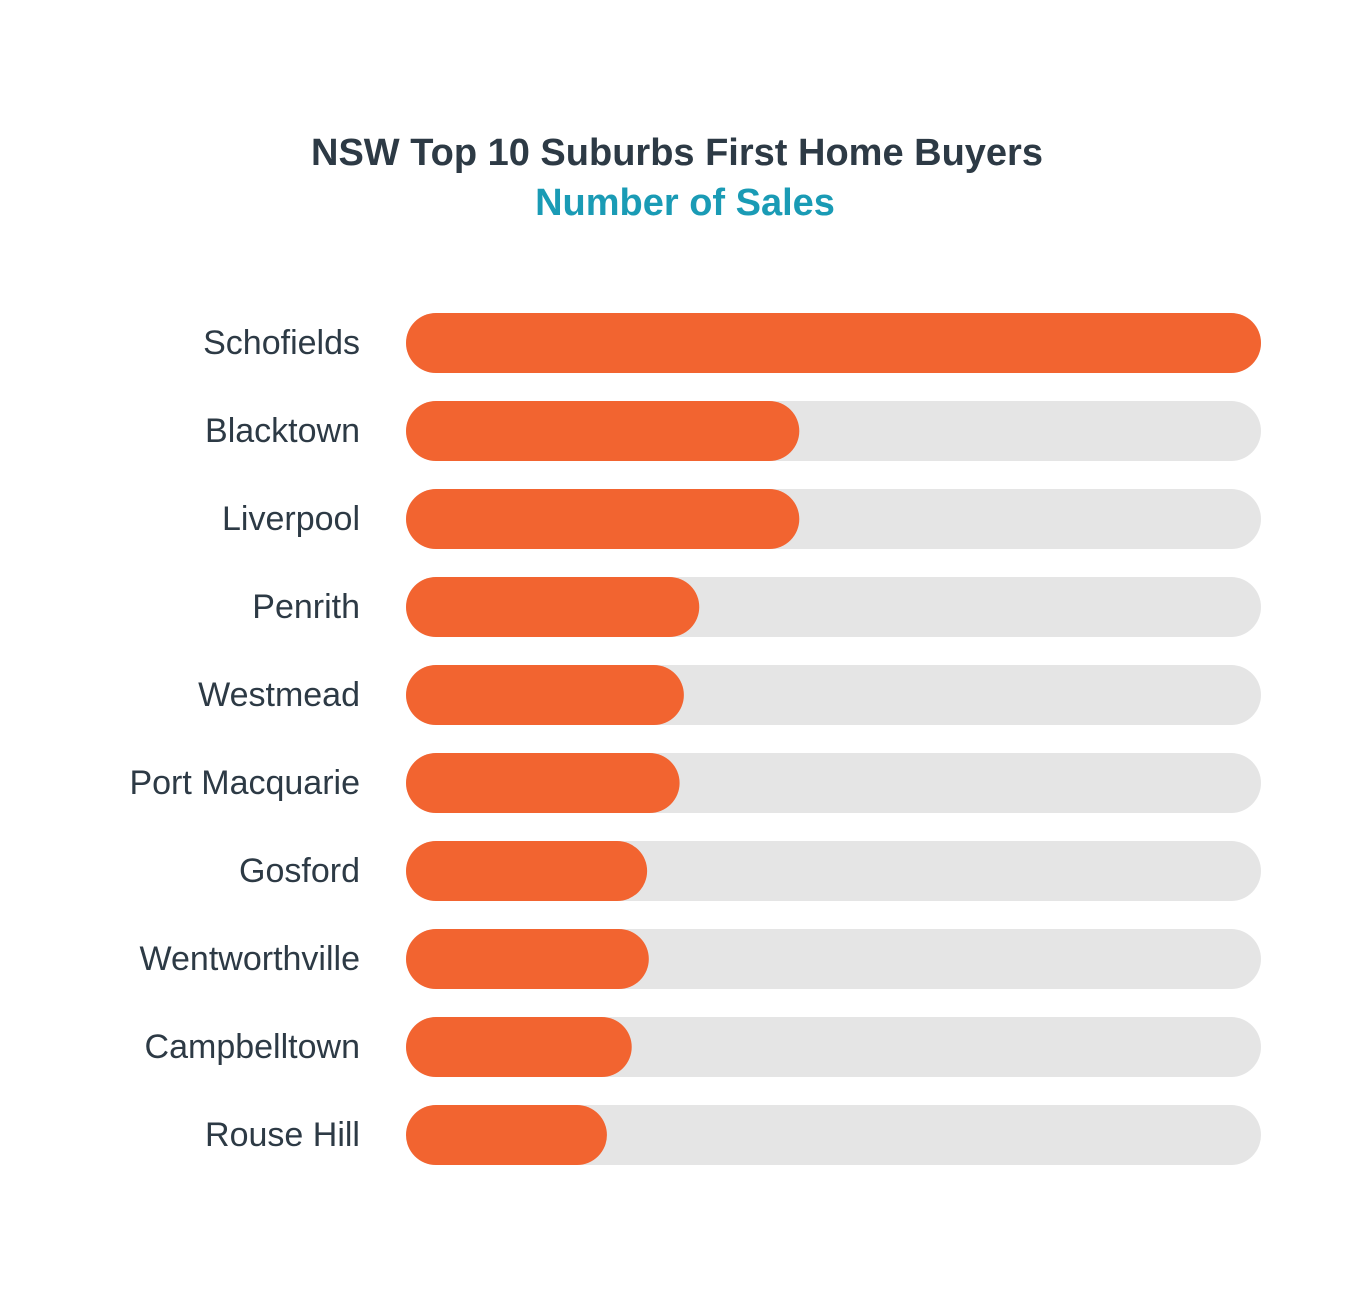 The image size is (1370, 1298). What do you see at coordinates (244, 783) in the screenshot?
I see `category-label: Port Macquarie` at bounding box center [244, 783].